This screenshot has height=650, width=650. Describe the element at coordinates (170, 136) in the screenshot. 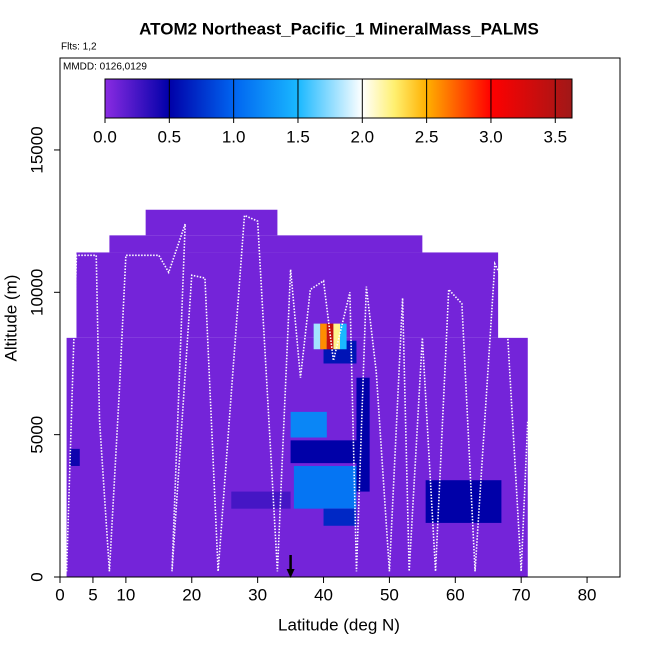

I see `colorbar-tick-label: 0.5` at that location.